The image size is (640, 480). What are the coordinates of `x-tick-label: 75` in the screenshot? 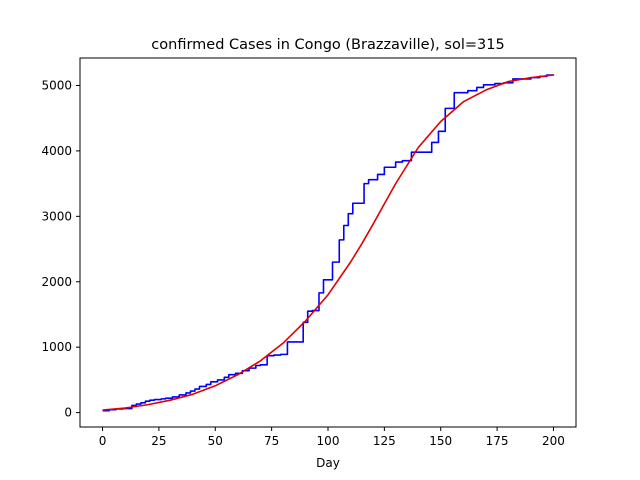 It's located at (271, 441).